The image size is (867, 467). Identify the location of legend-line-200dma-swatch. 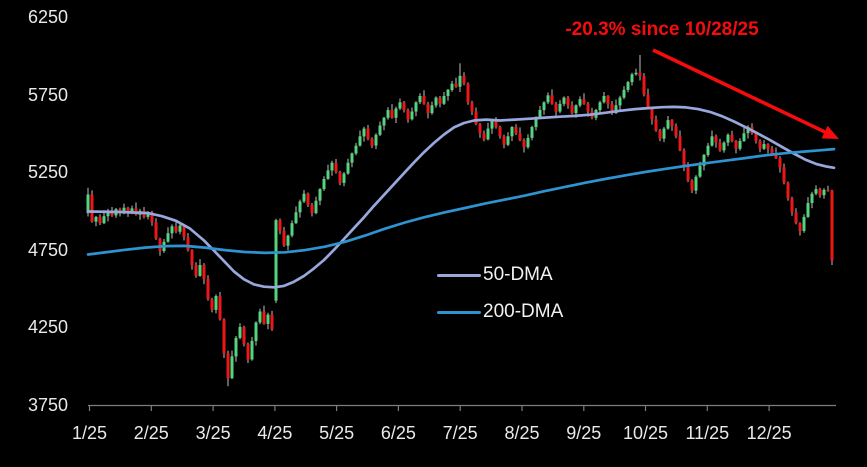
(459, 312).